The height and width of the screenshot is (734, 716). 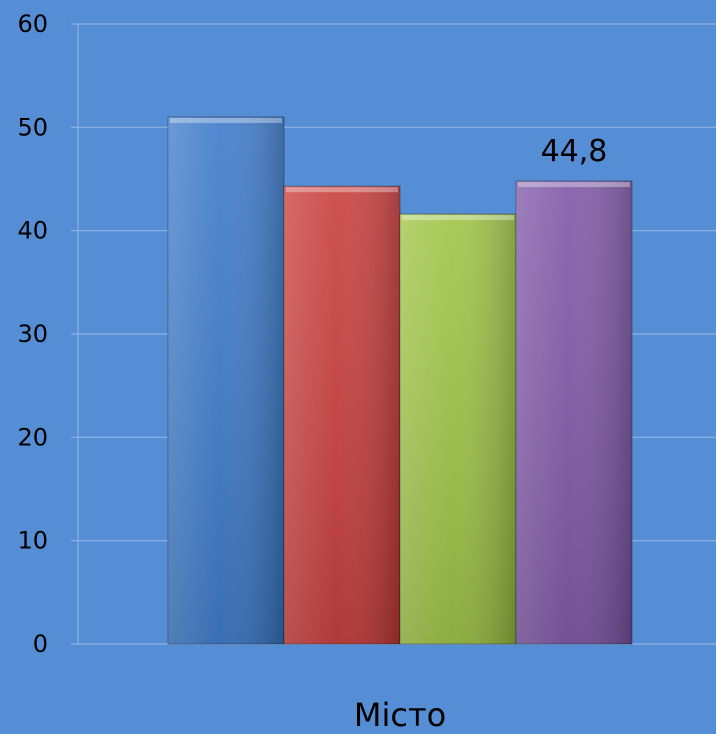 What do you see at coordinates (32, 24) in the screenshot?
I see `y-tick-label: 60` at bounding box center [32, 24].